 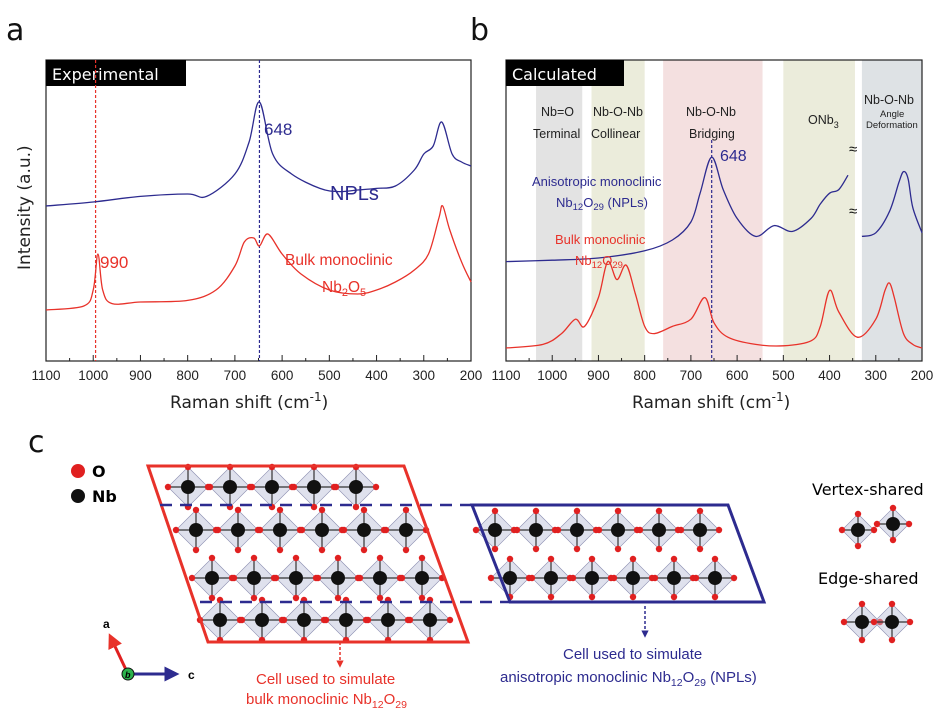 What do you see at coordinates (712, 134) in the screenshot?
I see `region-label-bridging-2: Bridging` at bounding box center [712, 134].